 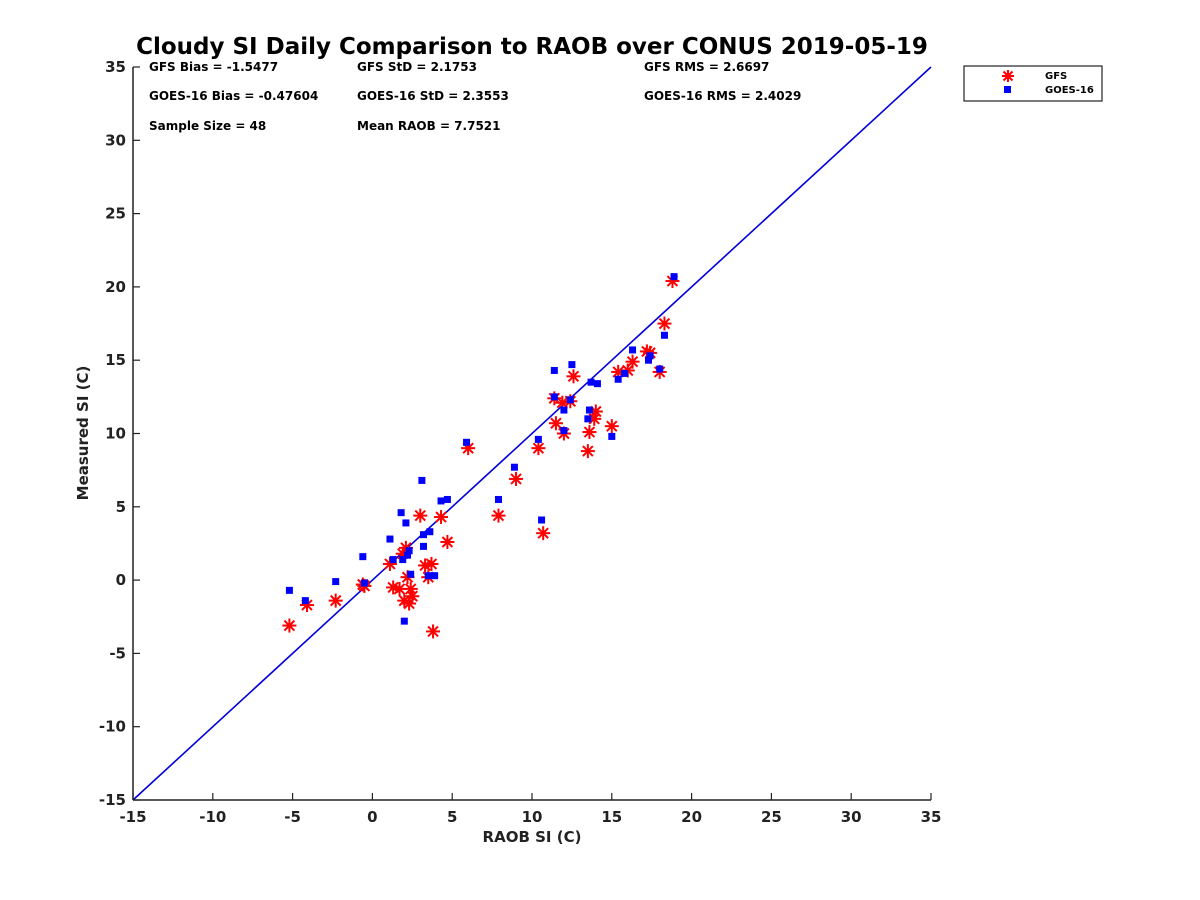 I want to click on x-ticks: -15 -10 -5 0 5 10 15 20 25 30 35, so click(x=530, y=809).